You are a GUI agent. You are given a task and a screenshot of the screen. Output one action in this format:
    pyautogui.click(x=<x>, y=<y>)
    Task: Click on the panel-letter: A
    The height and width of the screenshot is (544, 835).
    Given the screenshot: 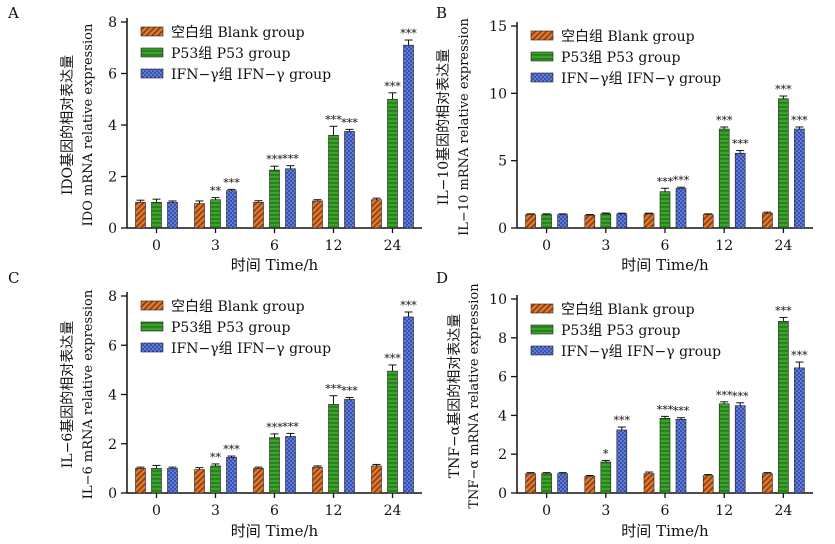 What is the action you would take?
    pyautogui.click(x=13, y=13)
    